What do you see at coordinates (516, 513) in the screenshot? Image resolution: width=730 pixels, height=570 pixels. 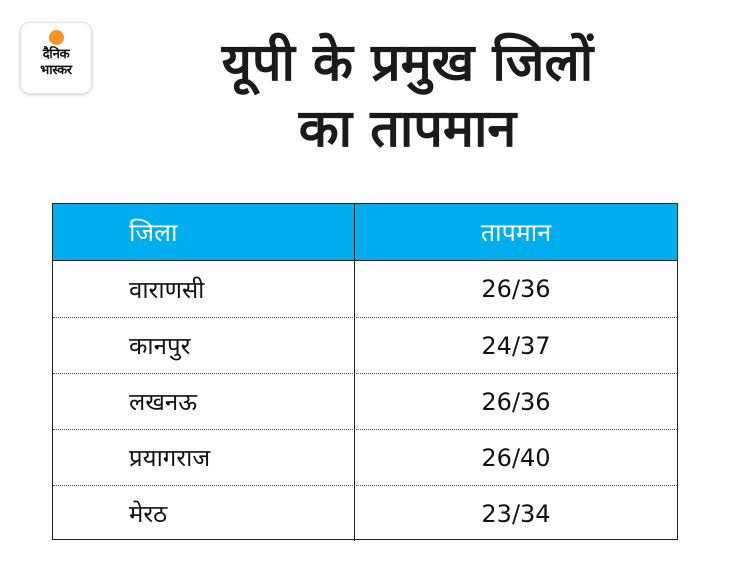 I see `temperature-cell: 23/34` at bounding box center [516, 513].